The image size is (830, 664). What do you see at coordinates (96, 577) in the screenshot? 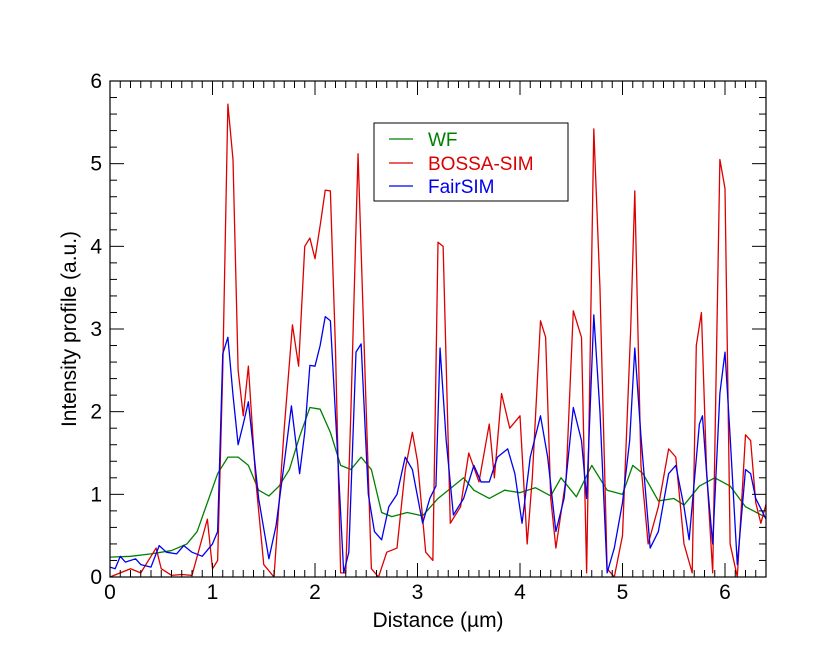
I see `y-tick-label: 0` at bounding box center [96, 577].